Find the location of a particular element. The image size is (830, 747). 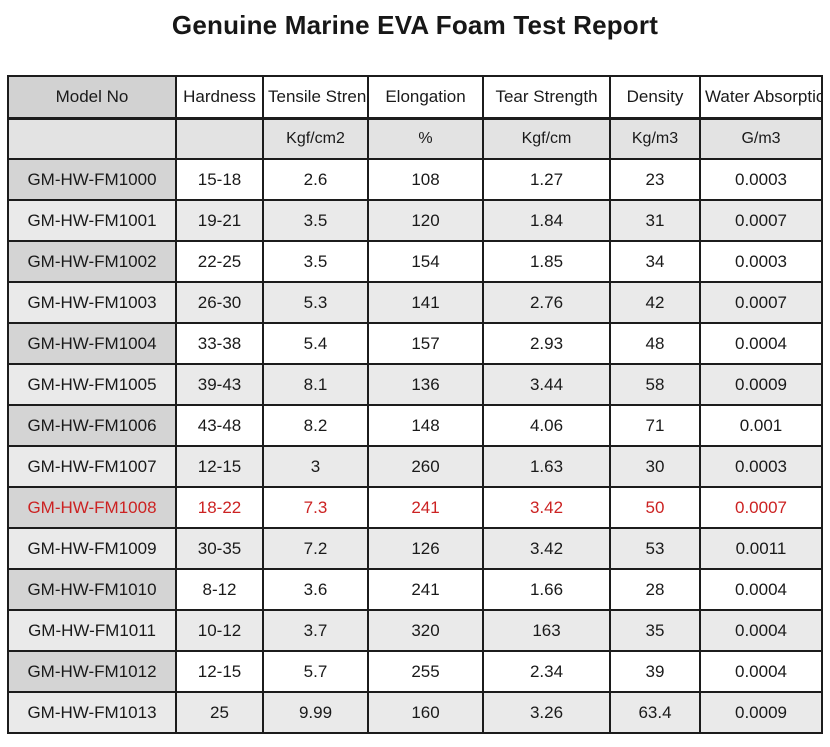

column-header-label: Model No is located at coordinates (92, 97).